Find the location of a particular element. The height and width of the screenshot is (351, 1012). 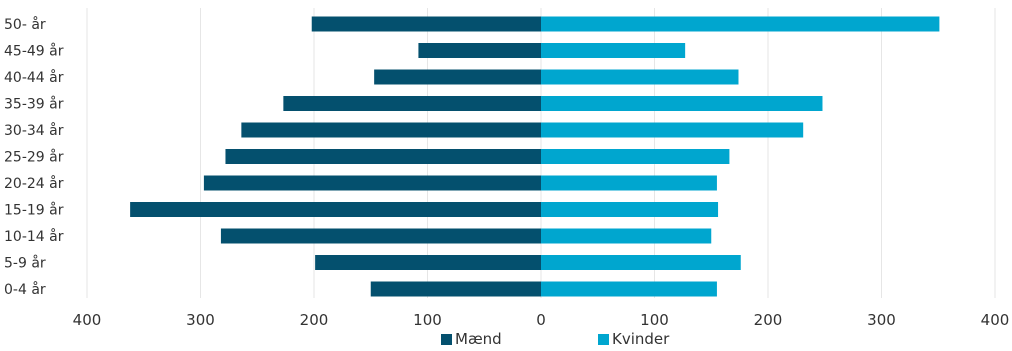

category-label: 20-24 år is located at coordinates (34, 183).